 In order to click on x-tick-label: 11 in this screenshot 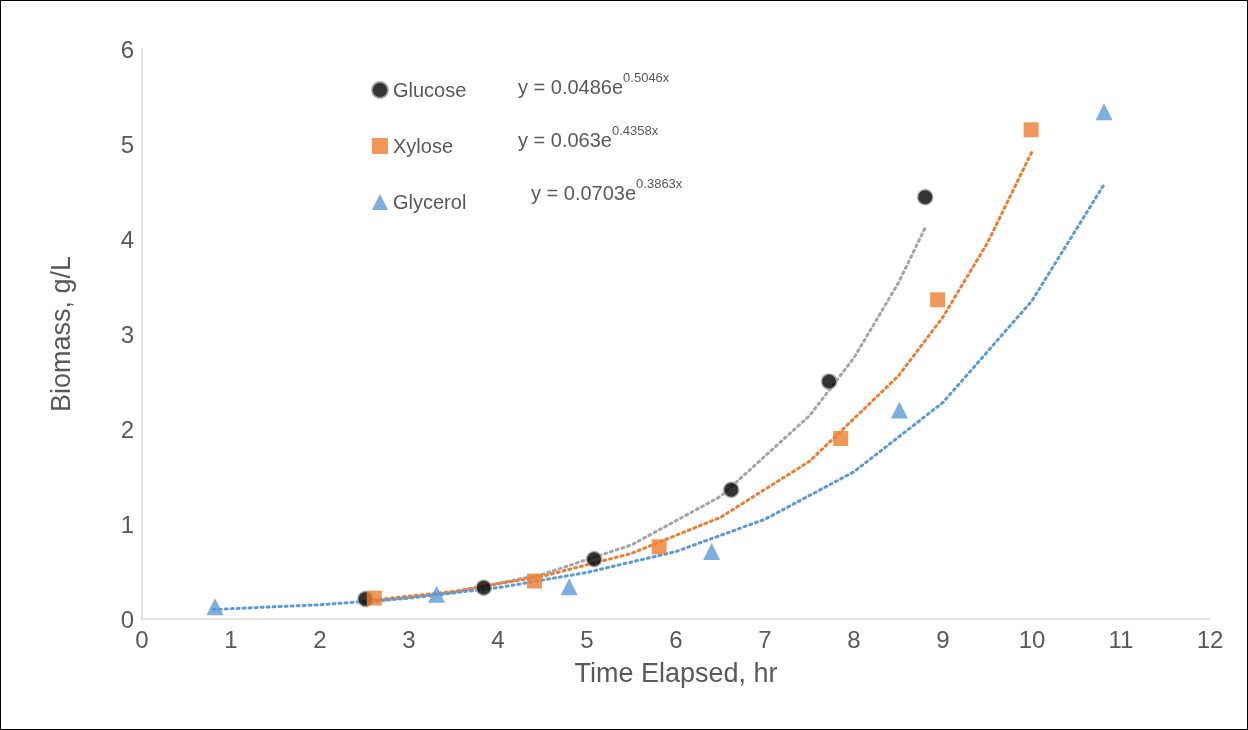, I will do `click(1121, 639)`.